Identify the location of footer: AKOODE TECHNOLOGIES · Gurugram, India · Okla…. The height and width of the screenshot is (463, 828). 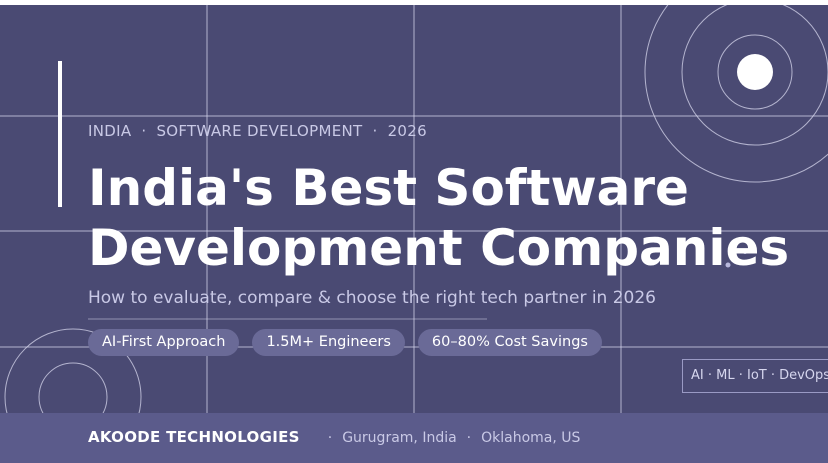
(414, 438).